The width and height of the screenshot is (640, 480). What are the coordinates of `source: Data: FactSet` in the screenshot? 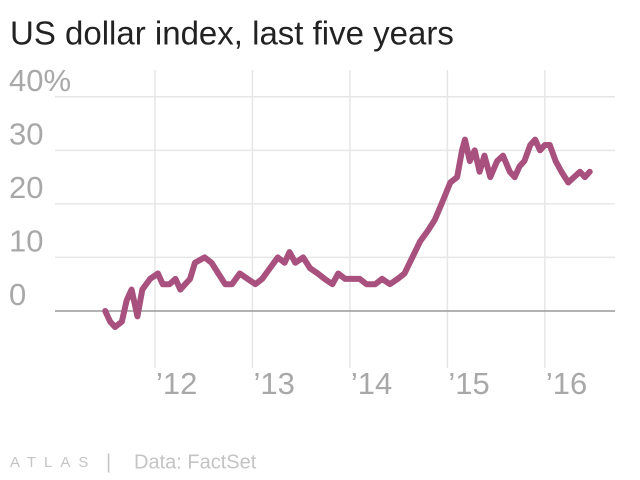 It's located at (195, 462).